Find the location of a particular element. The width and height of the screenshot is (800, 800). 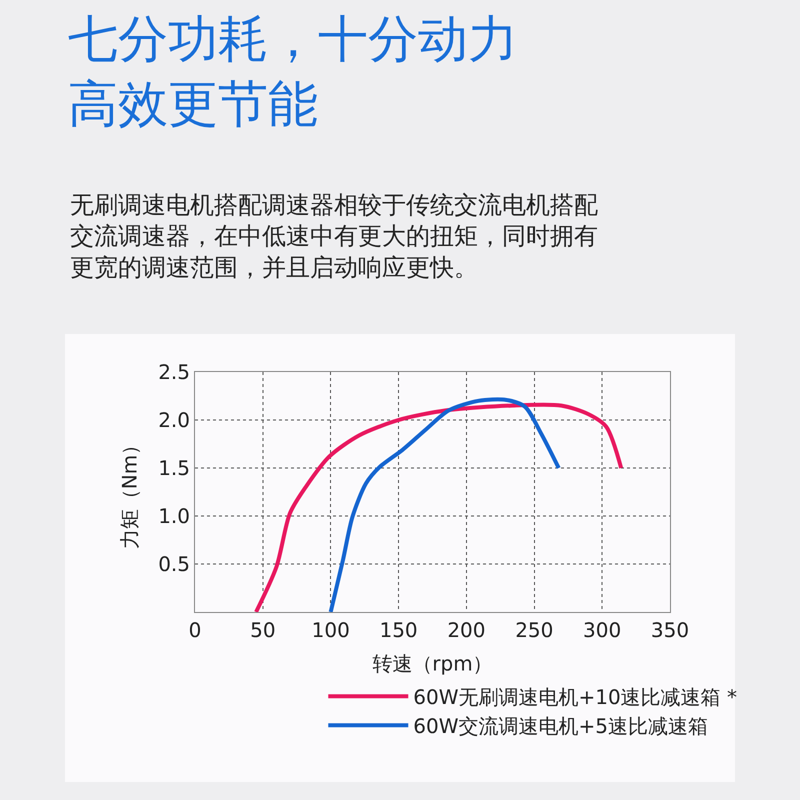

x-tick-label: 0 is located at coordinates (195, 630).